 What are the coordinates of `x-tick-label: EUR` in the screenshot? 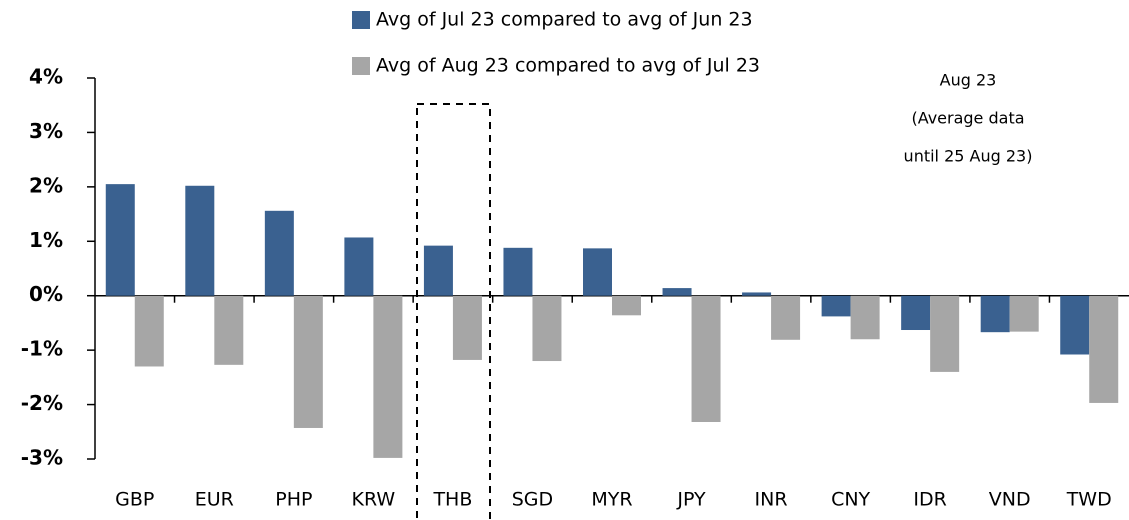 It's located at (214, 500).